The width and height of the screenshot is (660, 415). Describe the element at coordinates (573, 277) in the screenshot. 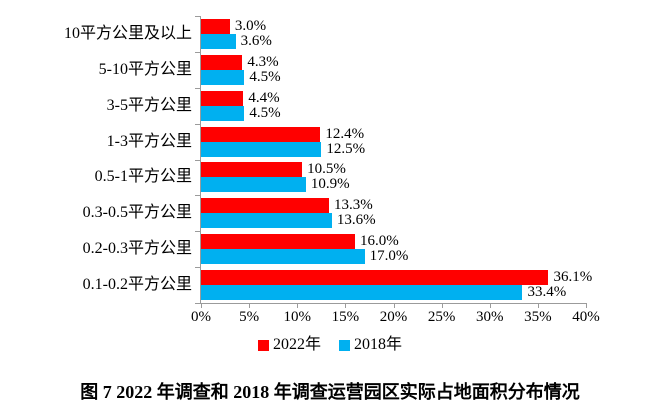

I see `value-label: 36.1%` at that location.